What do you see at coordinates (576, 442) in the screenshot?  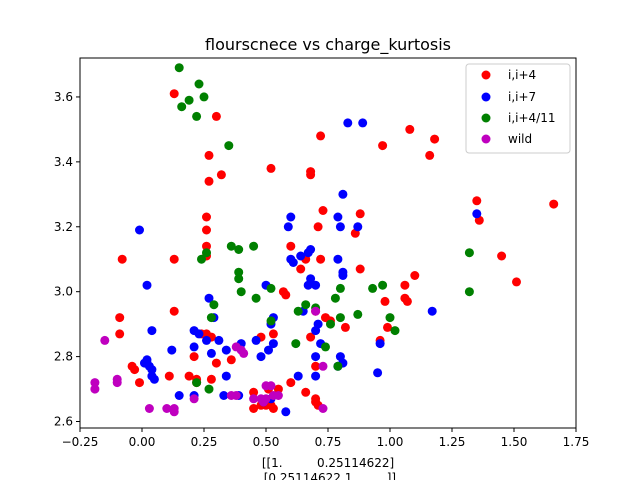 I see `x-tick-label: 1.75` at bounding box center [576, 442].